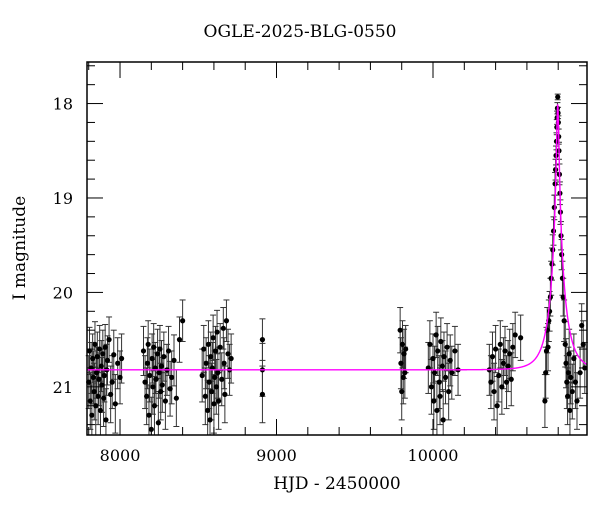 The image size is (600, 512). Describe the element at coordinates (300, 32) in the screenshot. I see `chart-title: OGLE-2025-BLG-0550` at that location.